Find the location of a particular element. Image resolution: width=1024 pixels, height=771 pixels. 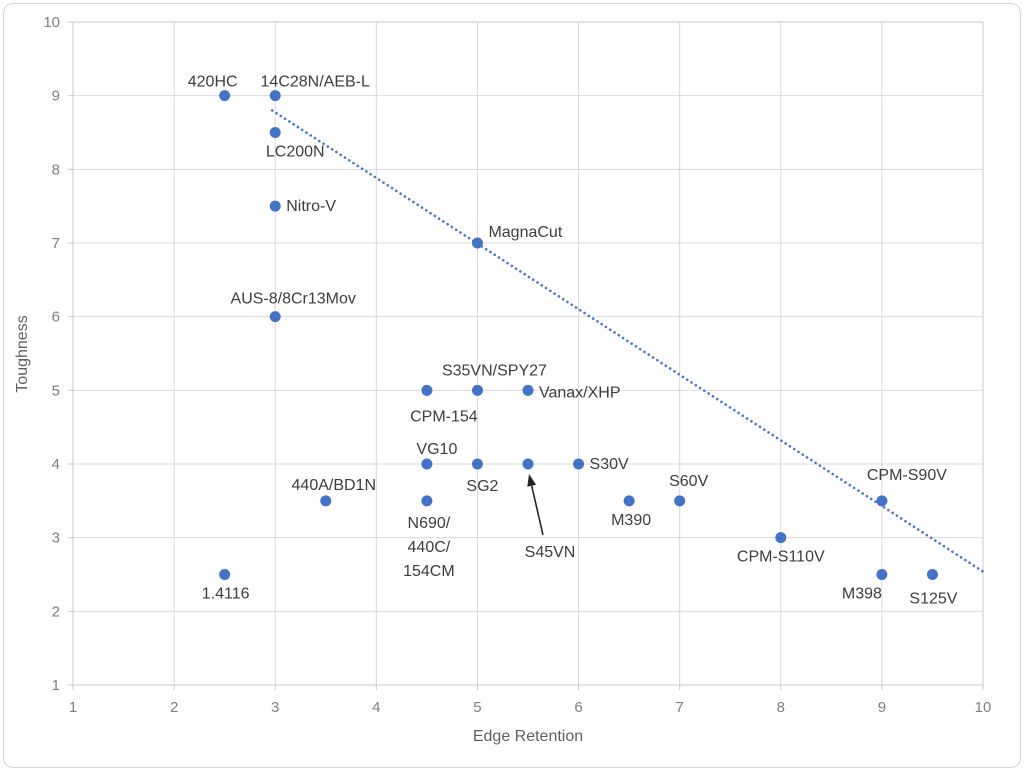

data-point-label: MagnaCut is located at coordinates (525, 232).